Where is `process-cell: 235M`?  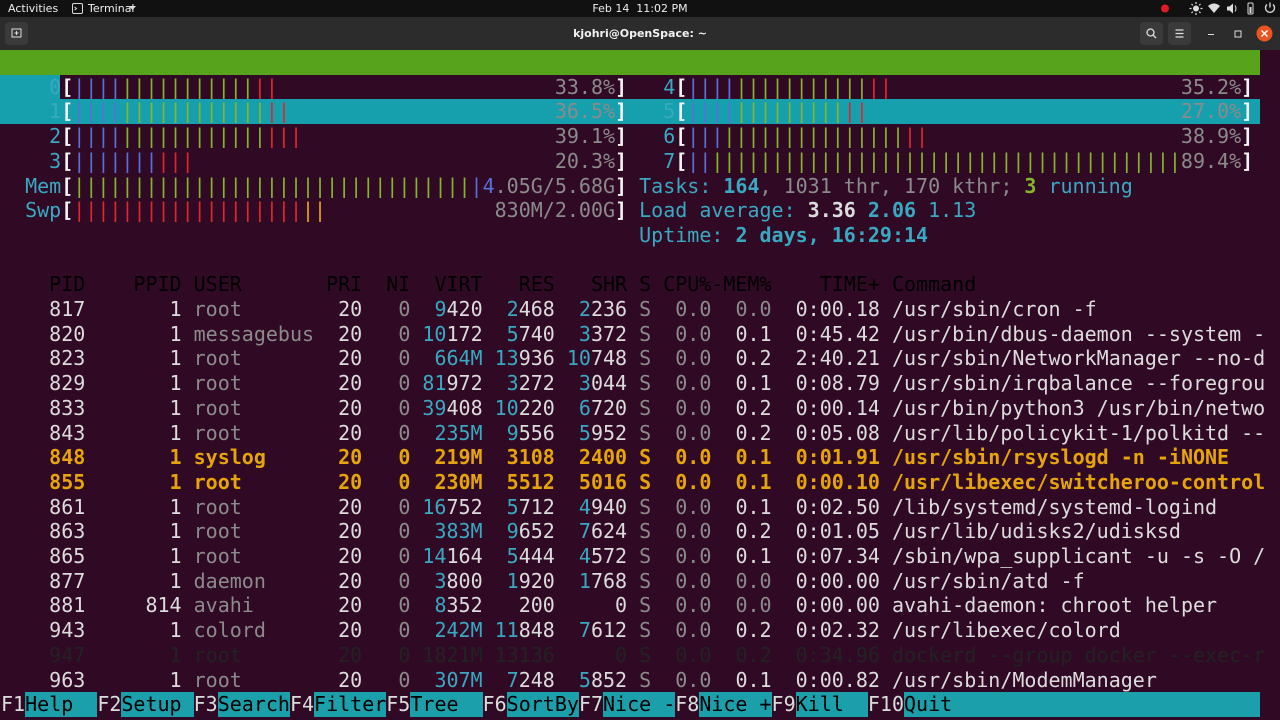 process-cell: 235M is located at coordinates (458, 432).